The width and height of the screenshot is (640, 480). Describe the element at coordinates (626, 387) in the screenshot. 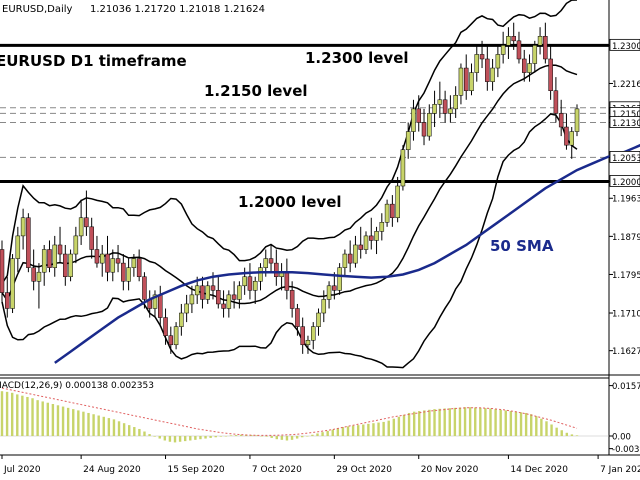

I see `macd-tick-label: 0.01575` at that location.